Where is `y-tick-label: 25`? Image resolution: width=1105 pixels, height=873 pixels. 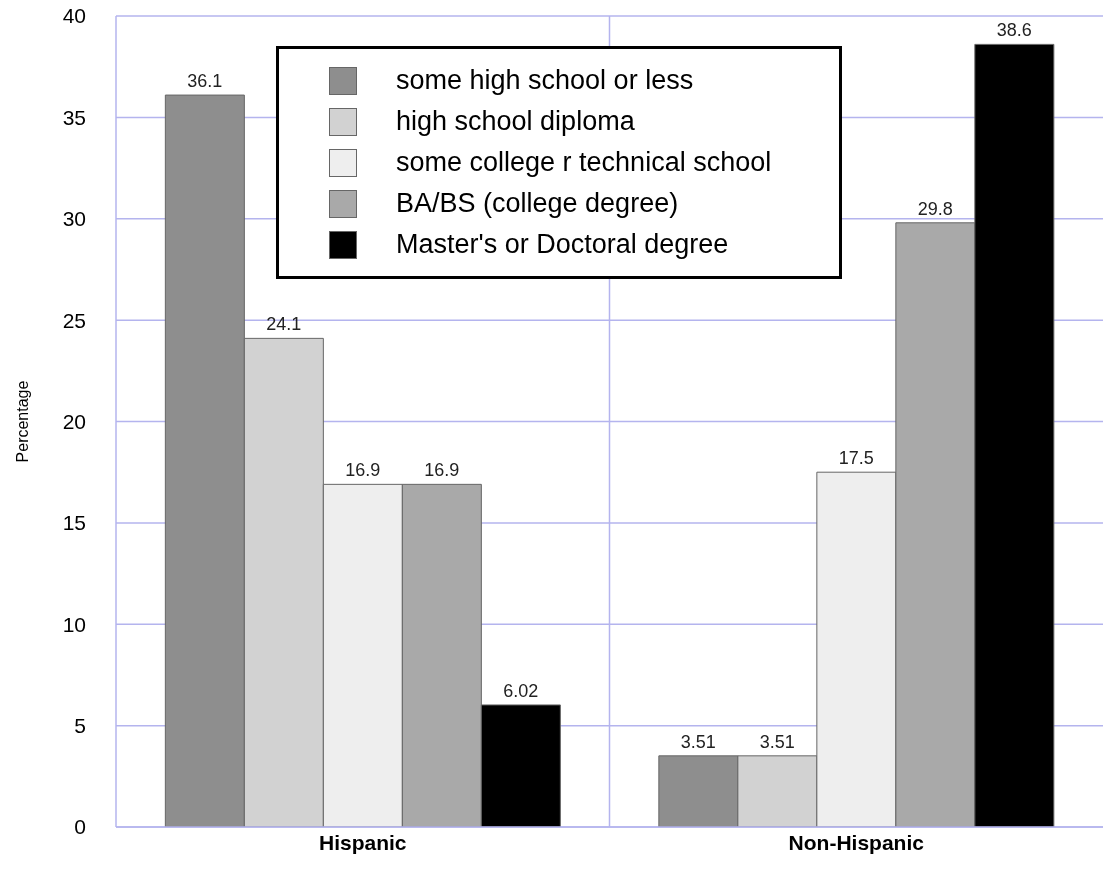 y-tick-label: 25 is located at coordinates (74, 320).